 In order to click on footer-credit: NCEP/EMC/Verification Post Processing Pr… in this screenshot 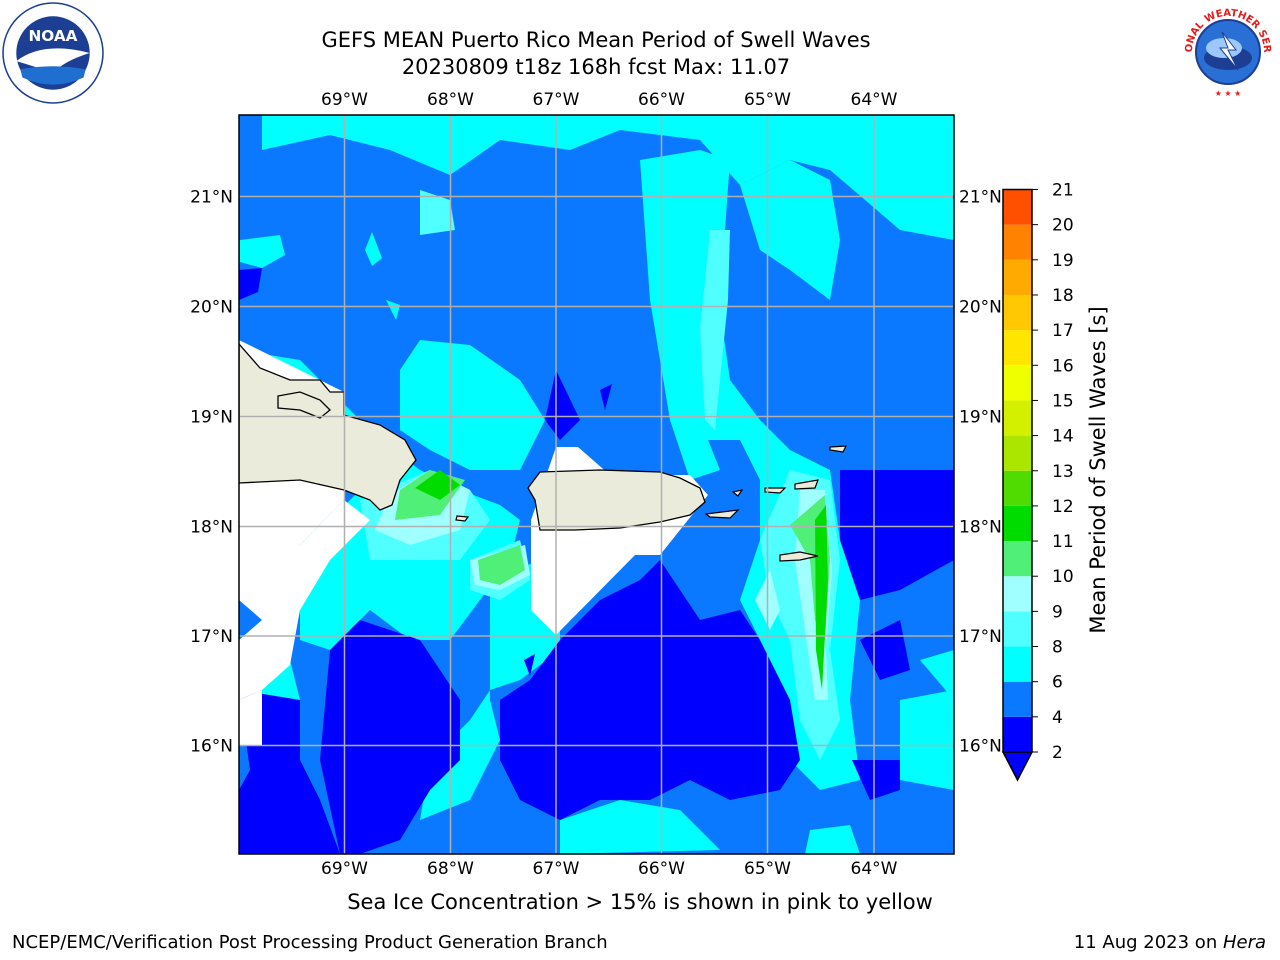, I will do `click(310, 942)`.